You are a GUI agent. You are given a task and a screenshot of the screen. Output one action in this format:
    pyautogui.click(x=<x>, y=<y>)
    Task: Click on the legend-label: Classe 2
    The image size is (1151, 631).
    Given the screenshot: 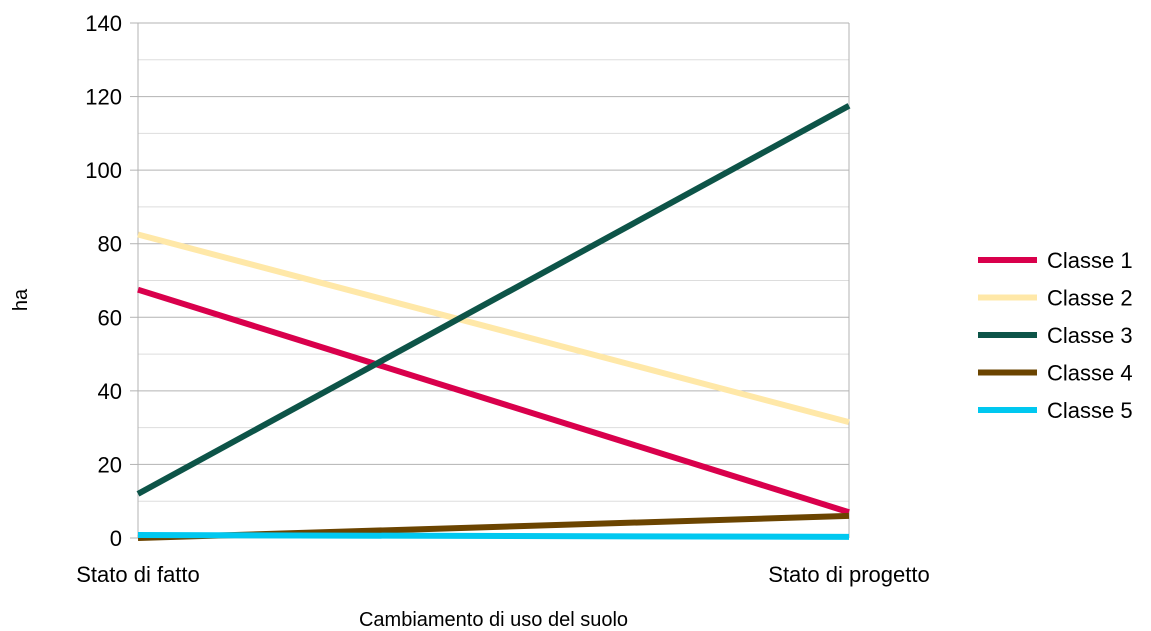 What is the action you would take?
    pyautogui.click(x=1090, y=298)
    